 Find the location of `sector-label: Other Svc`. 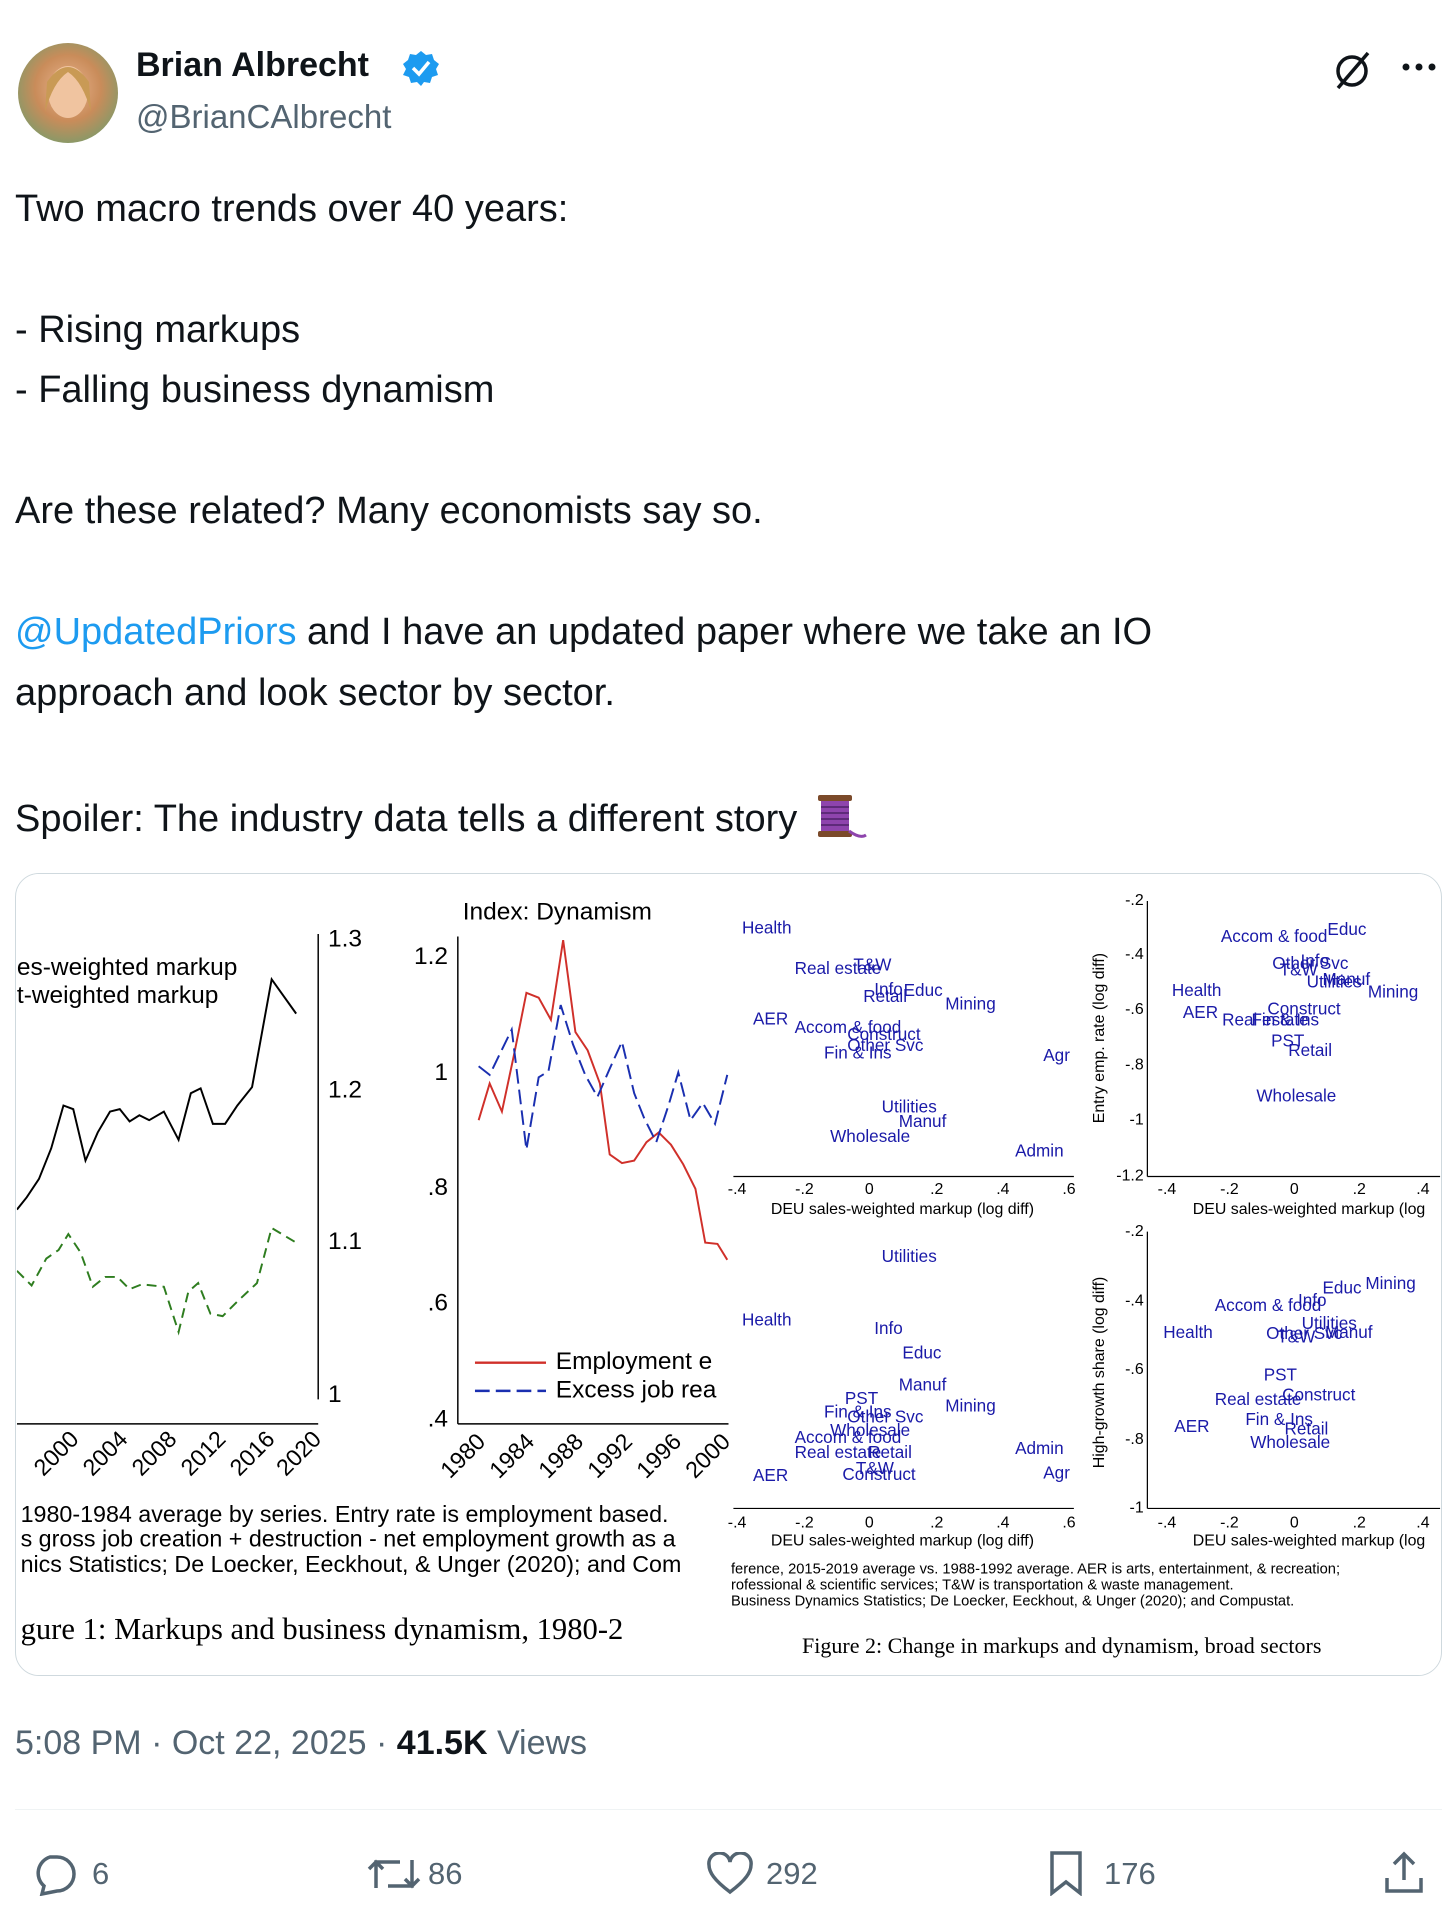

sector-label: Other Svc is located at coordinates (885, 1045).